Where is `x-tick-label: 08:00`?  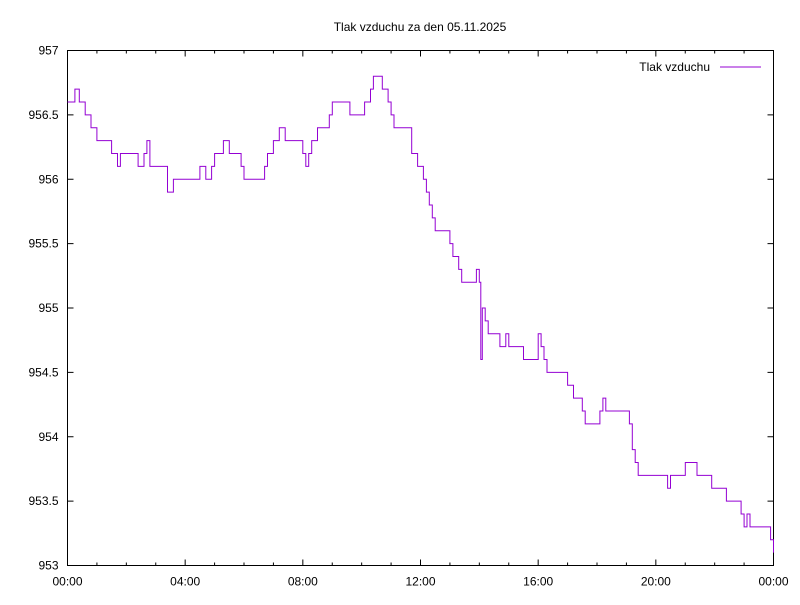
x-tick-label: 08:00 is located at coordinates (303, 582).